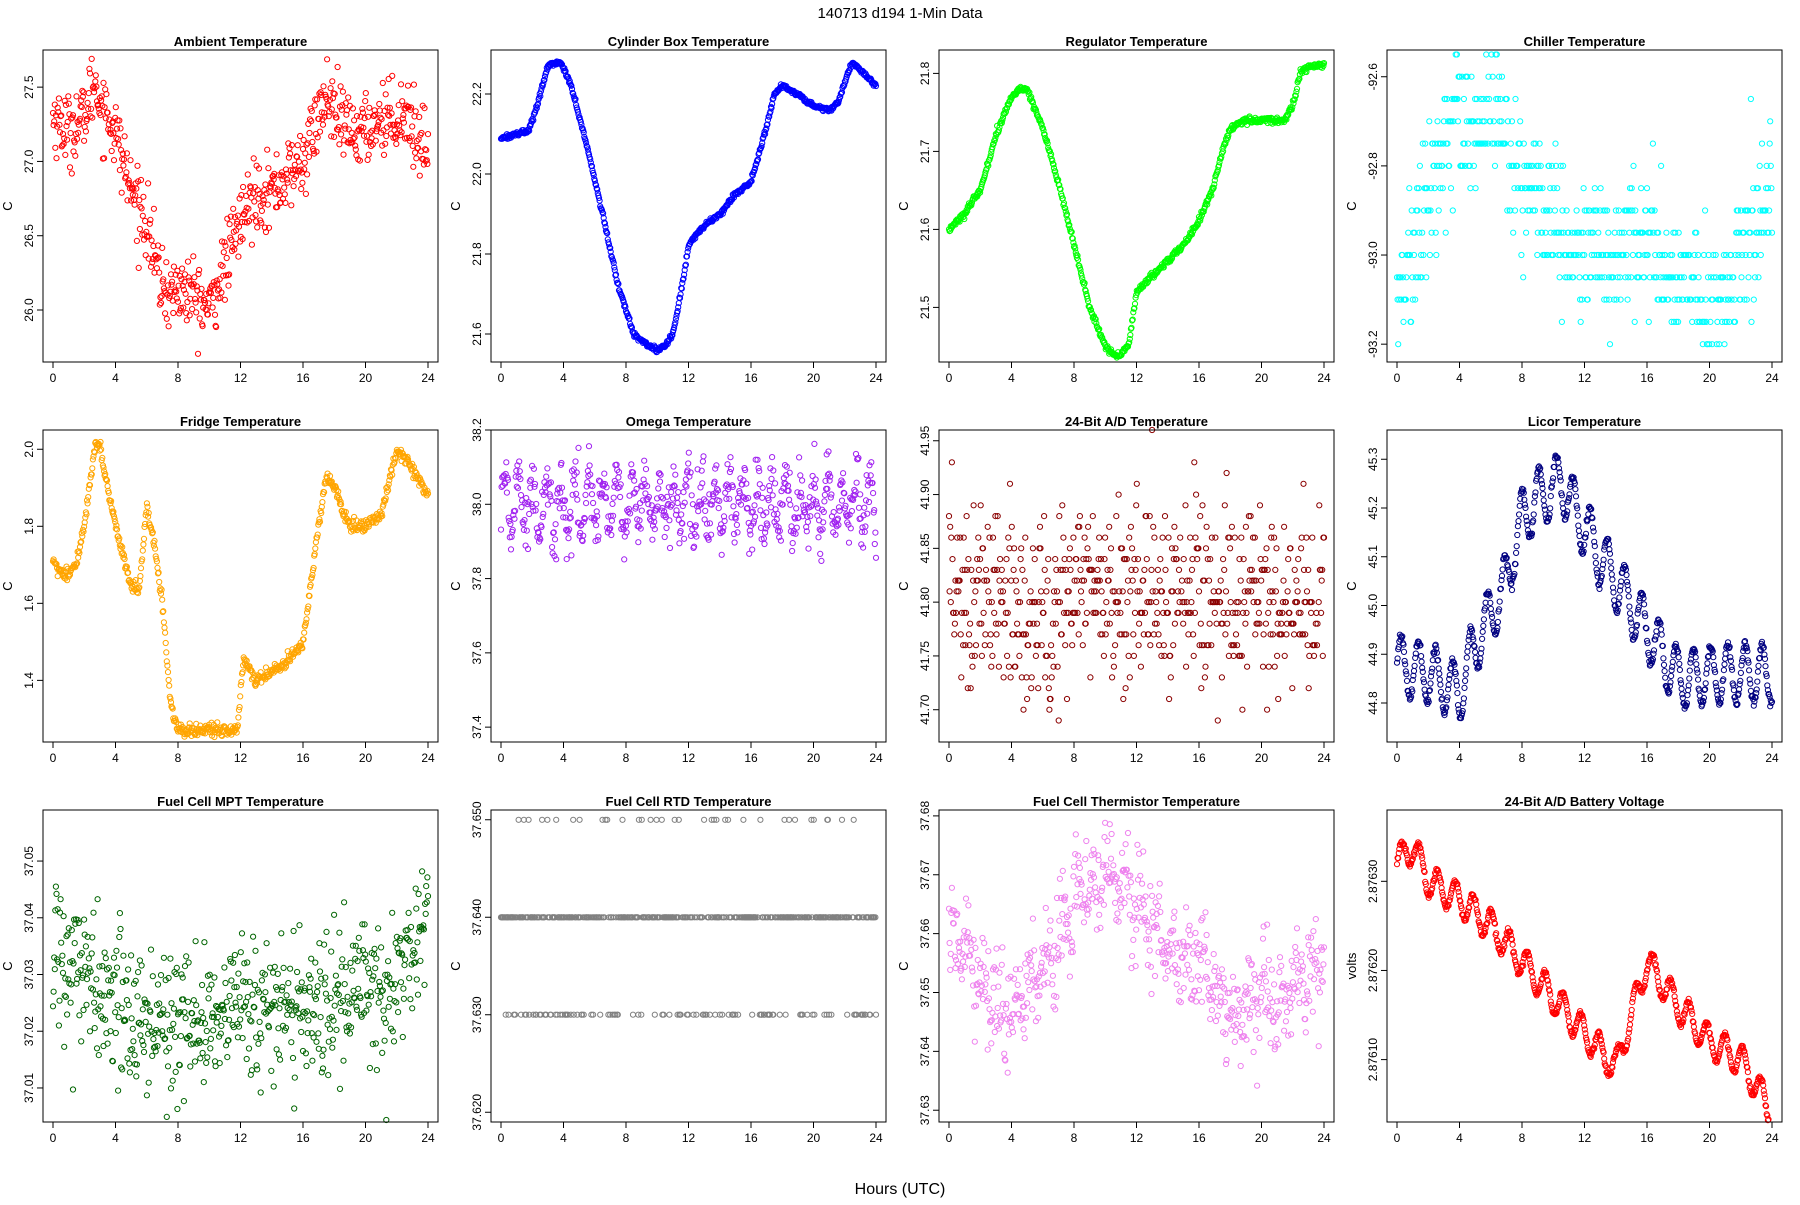 The image size is (1800, 1205). What do you see at coordinates (563, 378) in the screenshot?
I see `x-tick-label: 4` at bounding box center [563, 378].